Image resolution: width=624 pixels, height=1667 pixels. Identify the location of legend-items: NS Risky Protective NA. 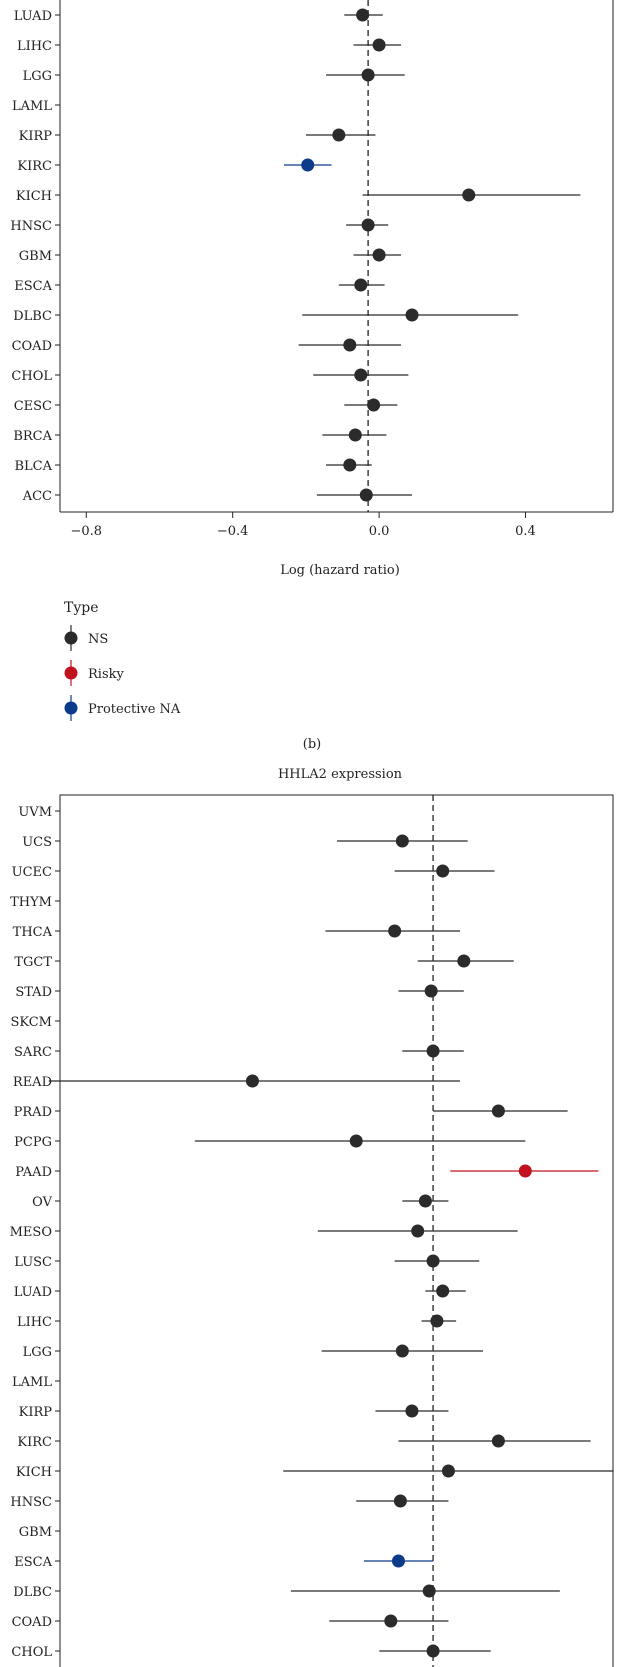
(122, 673).